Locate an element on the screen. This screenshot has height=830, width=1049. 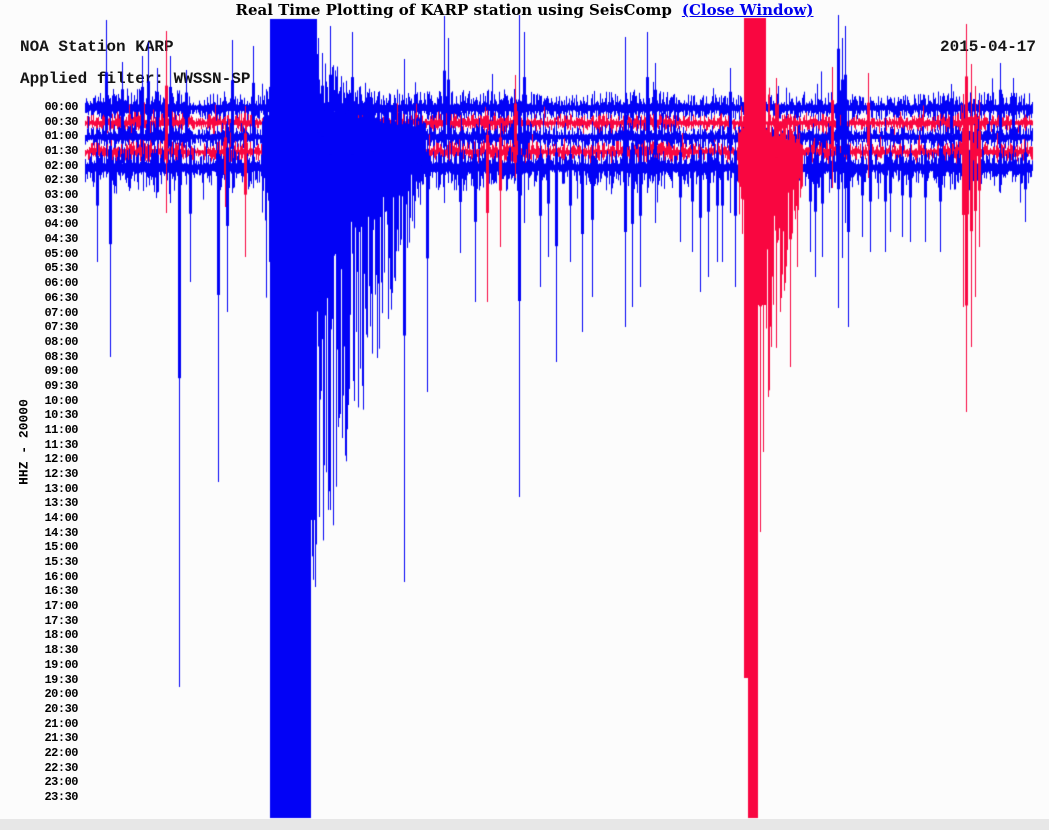
time-axis-label: 12:30 is located at coordinates (61, 474).